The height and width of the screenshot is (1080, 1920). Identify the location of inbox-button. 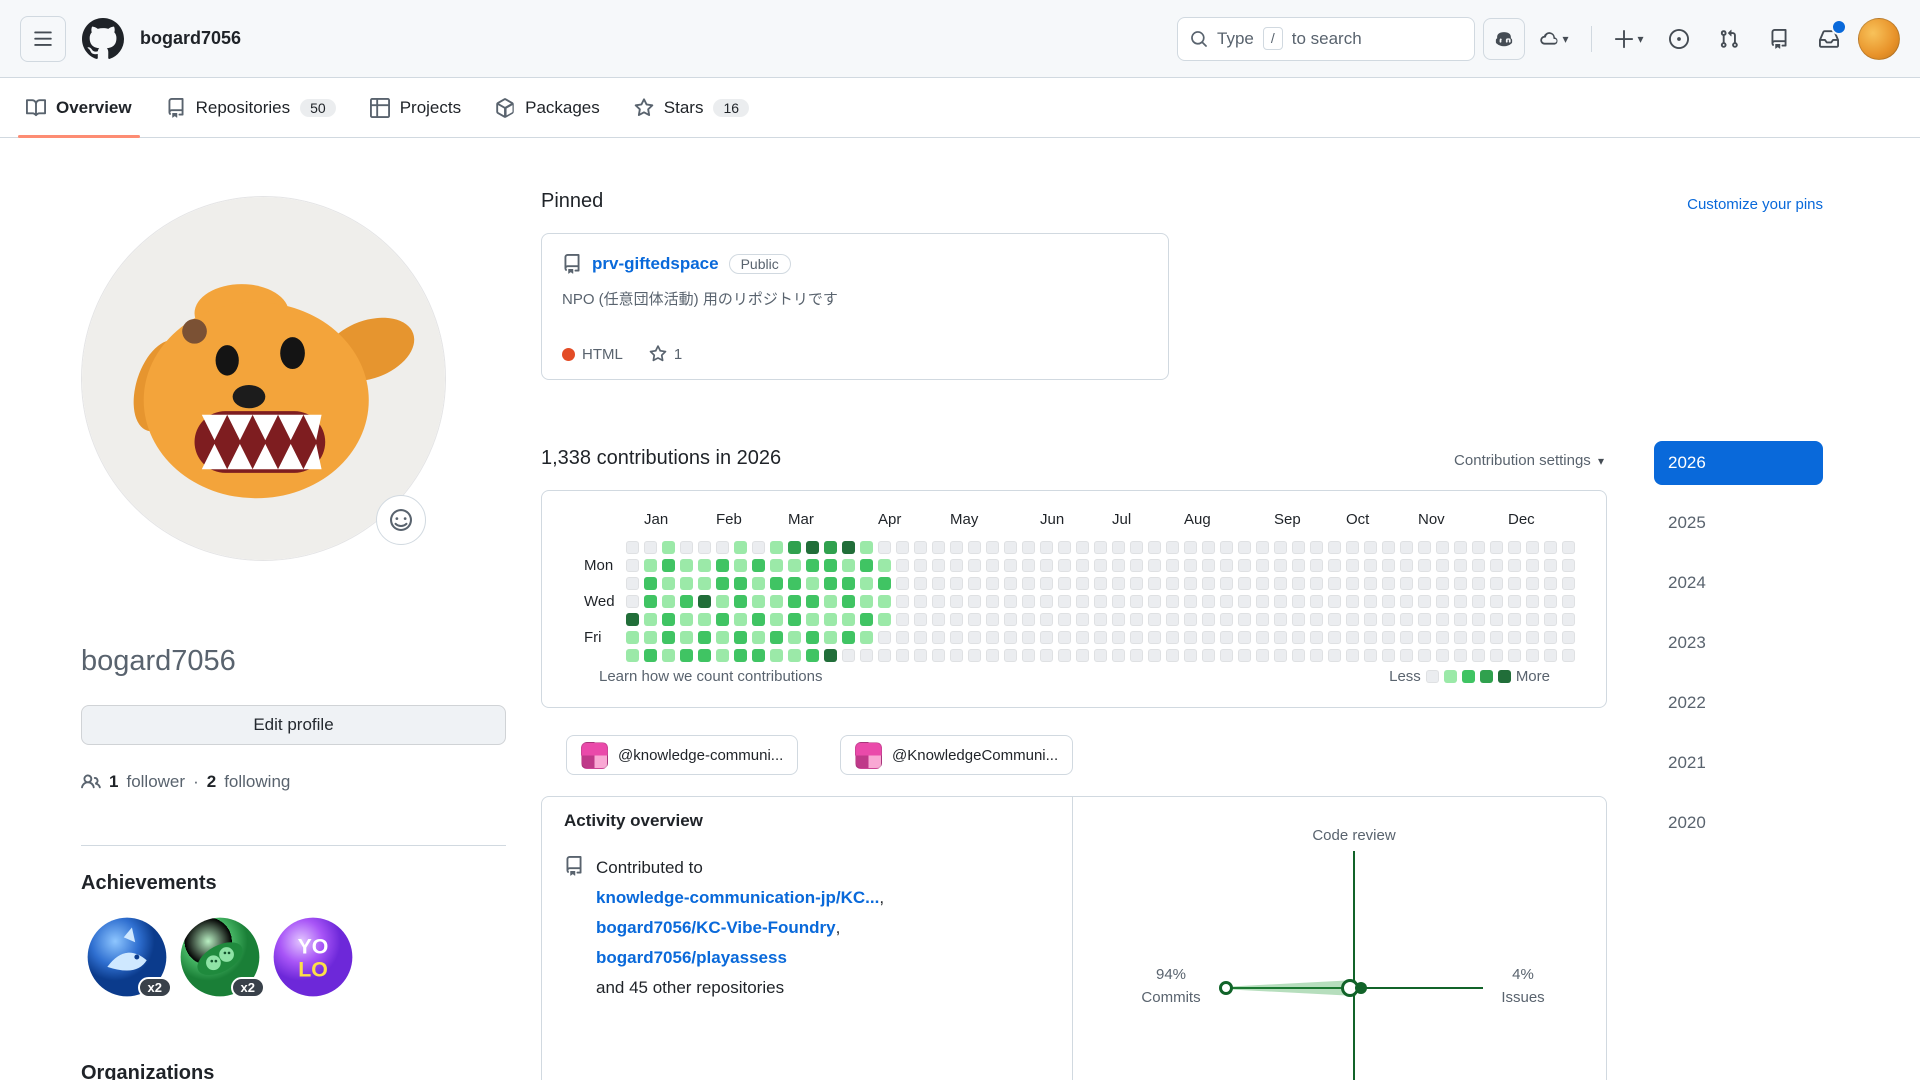
(1829, 39).